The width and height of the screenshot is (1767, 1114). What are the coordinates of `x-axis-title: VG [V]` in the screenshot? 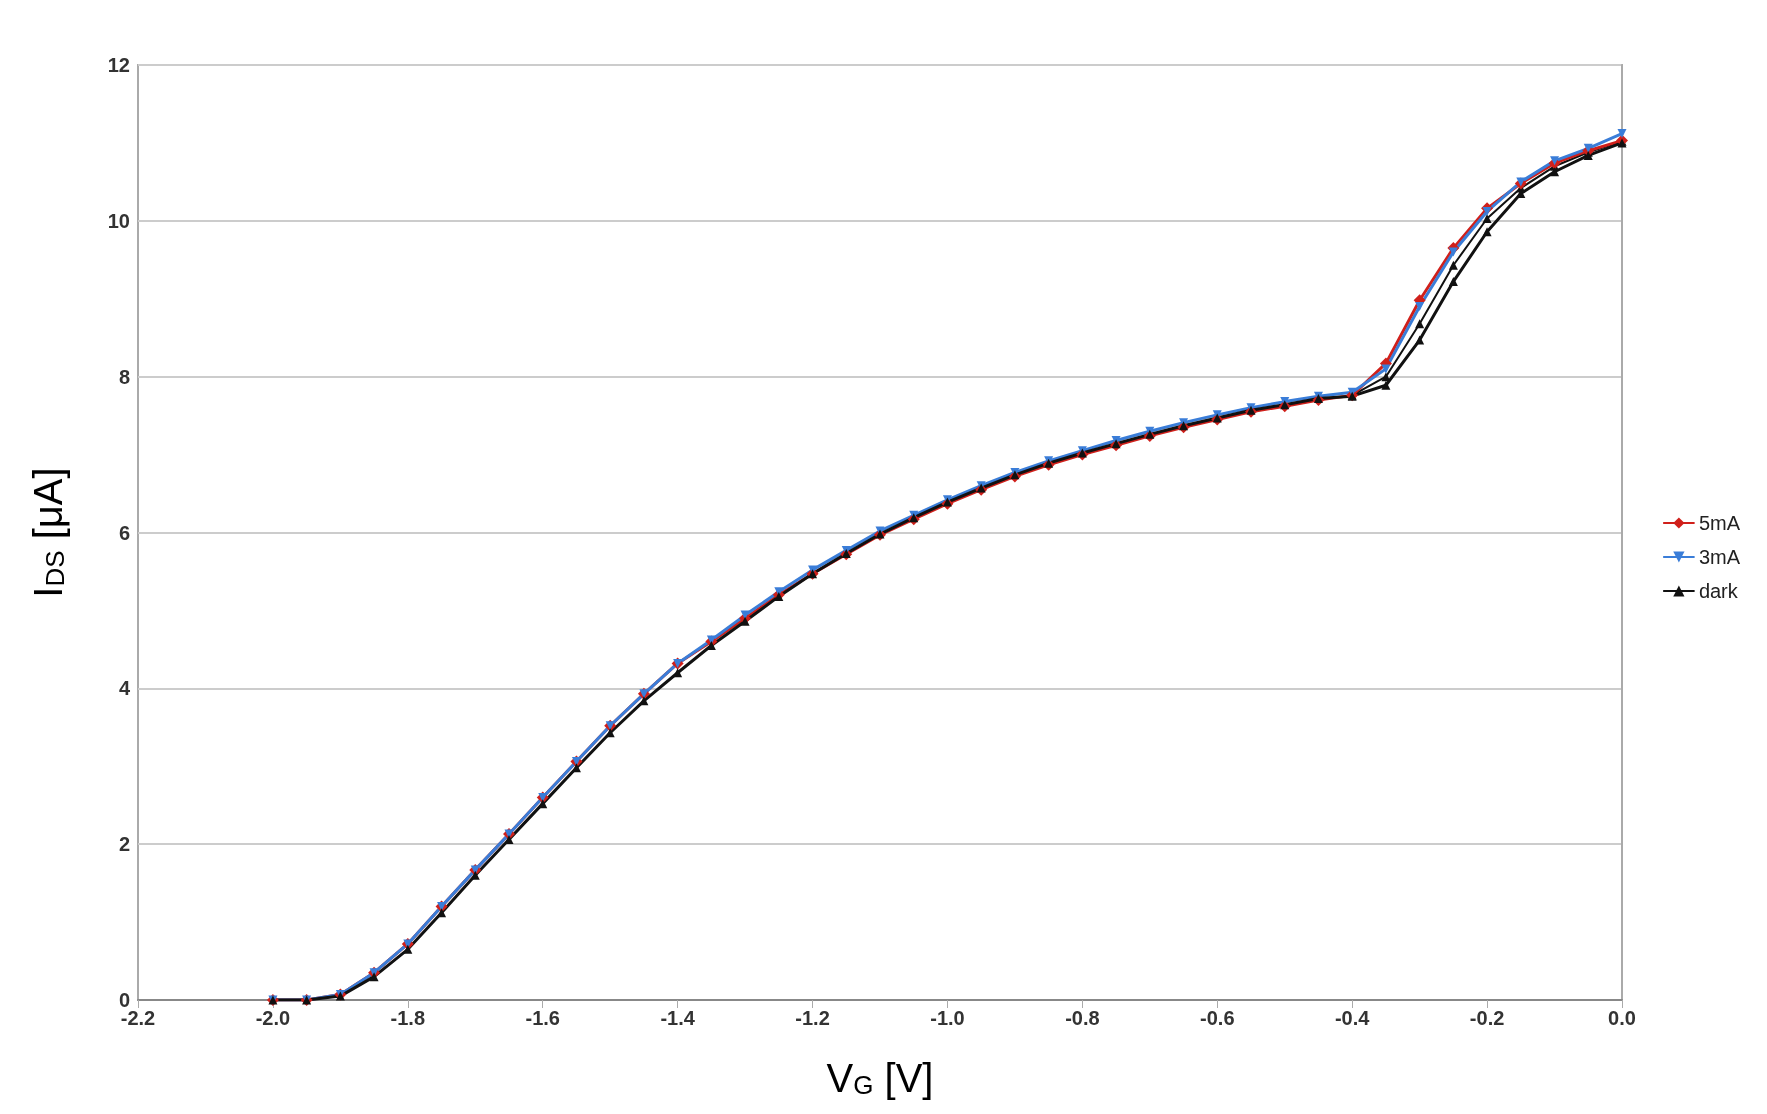 It's located at (880, 1078).